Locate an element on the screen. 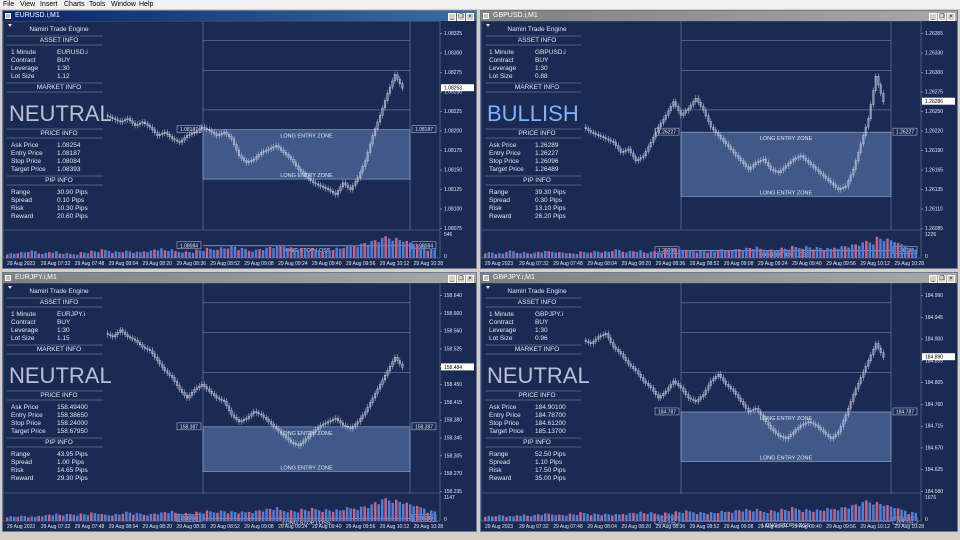 The image size is (960, 540). reward-value: 26.20 Pips is located at coordinates (550, 216).